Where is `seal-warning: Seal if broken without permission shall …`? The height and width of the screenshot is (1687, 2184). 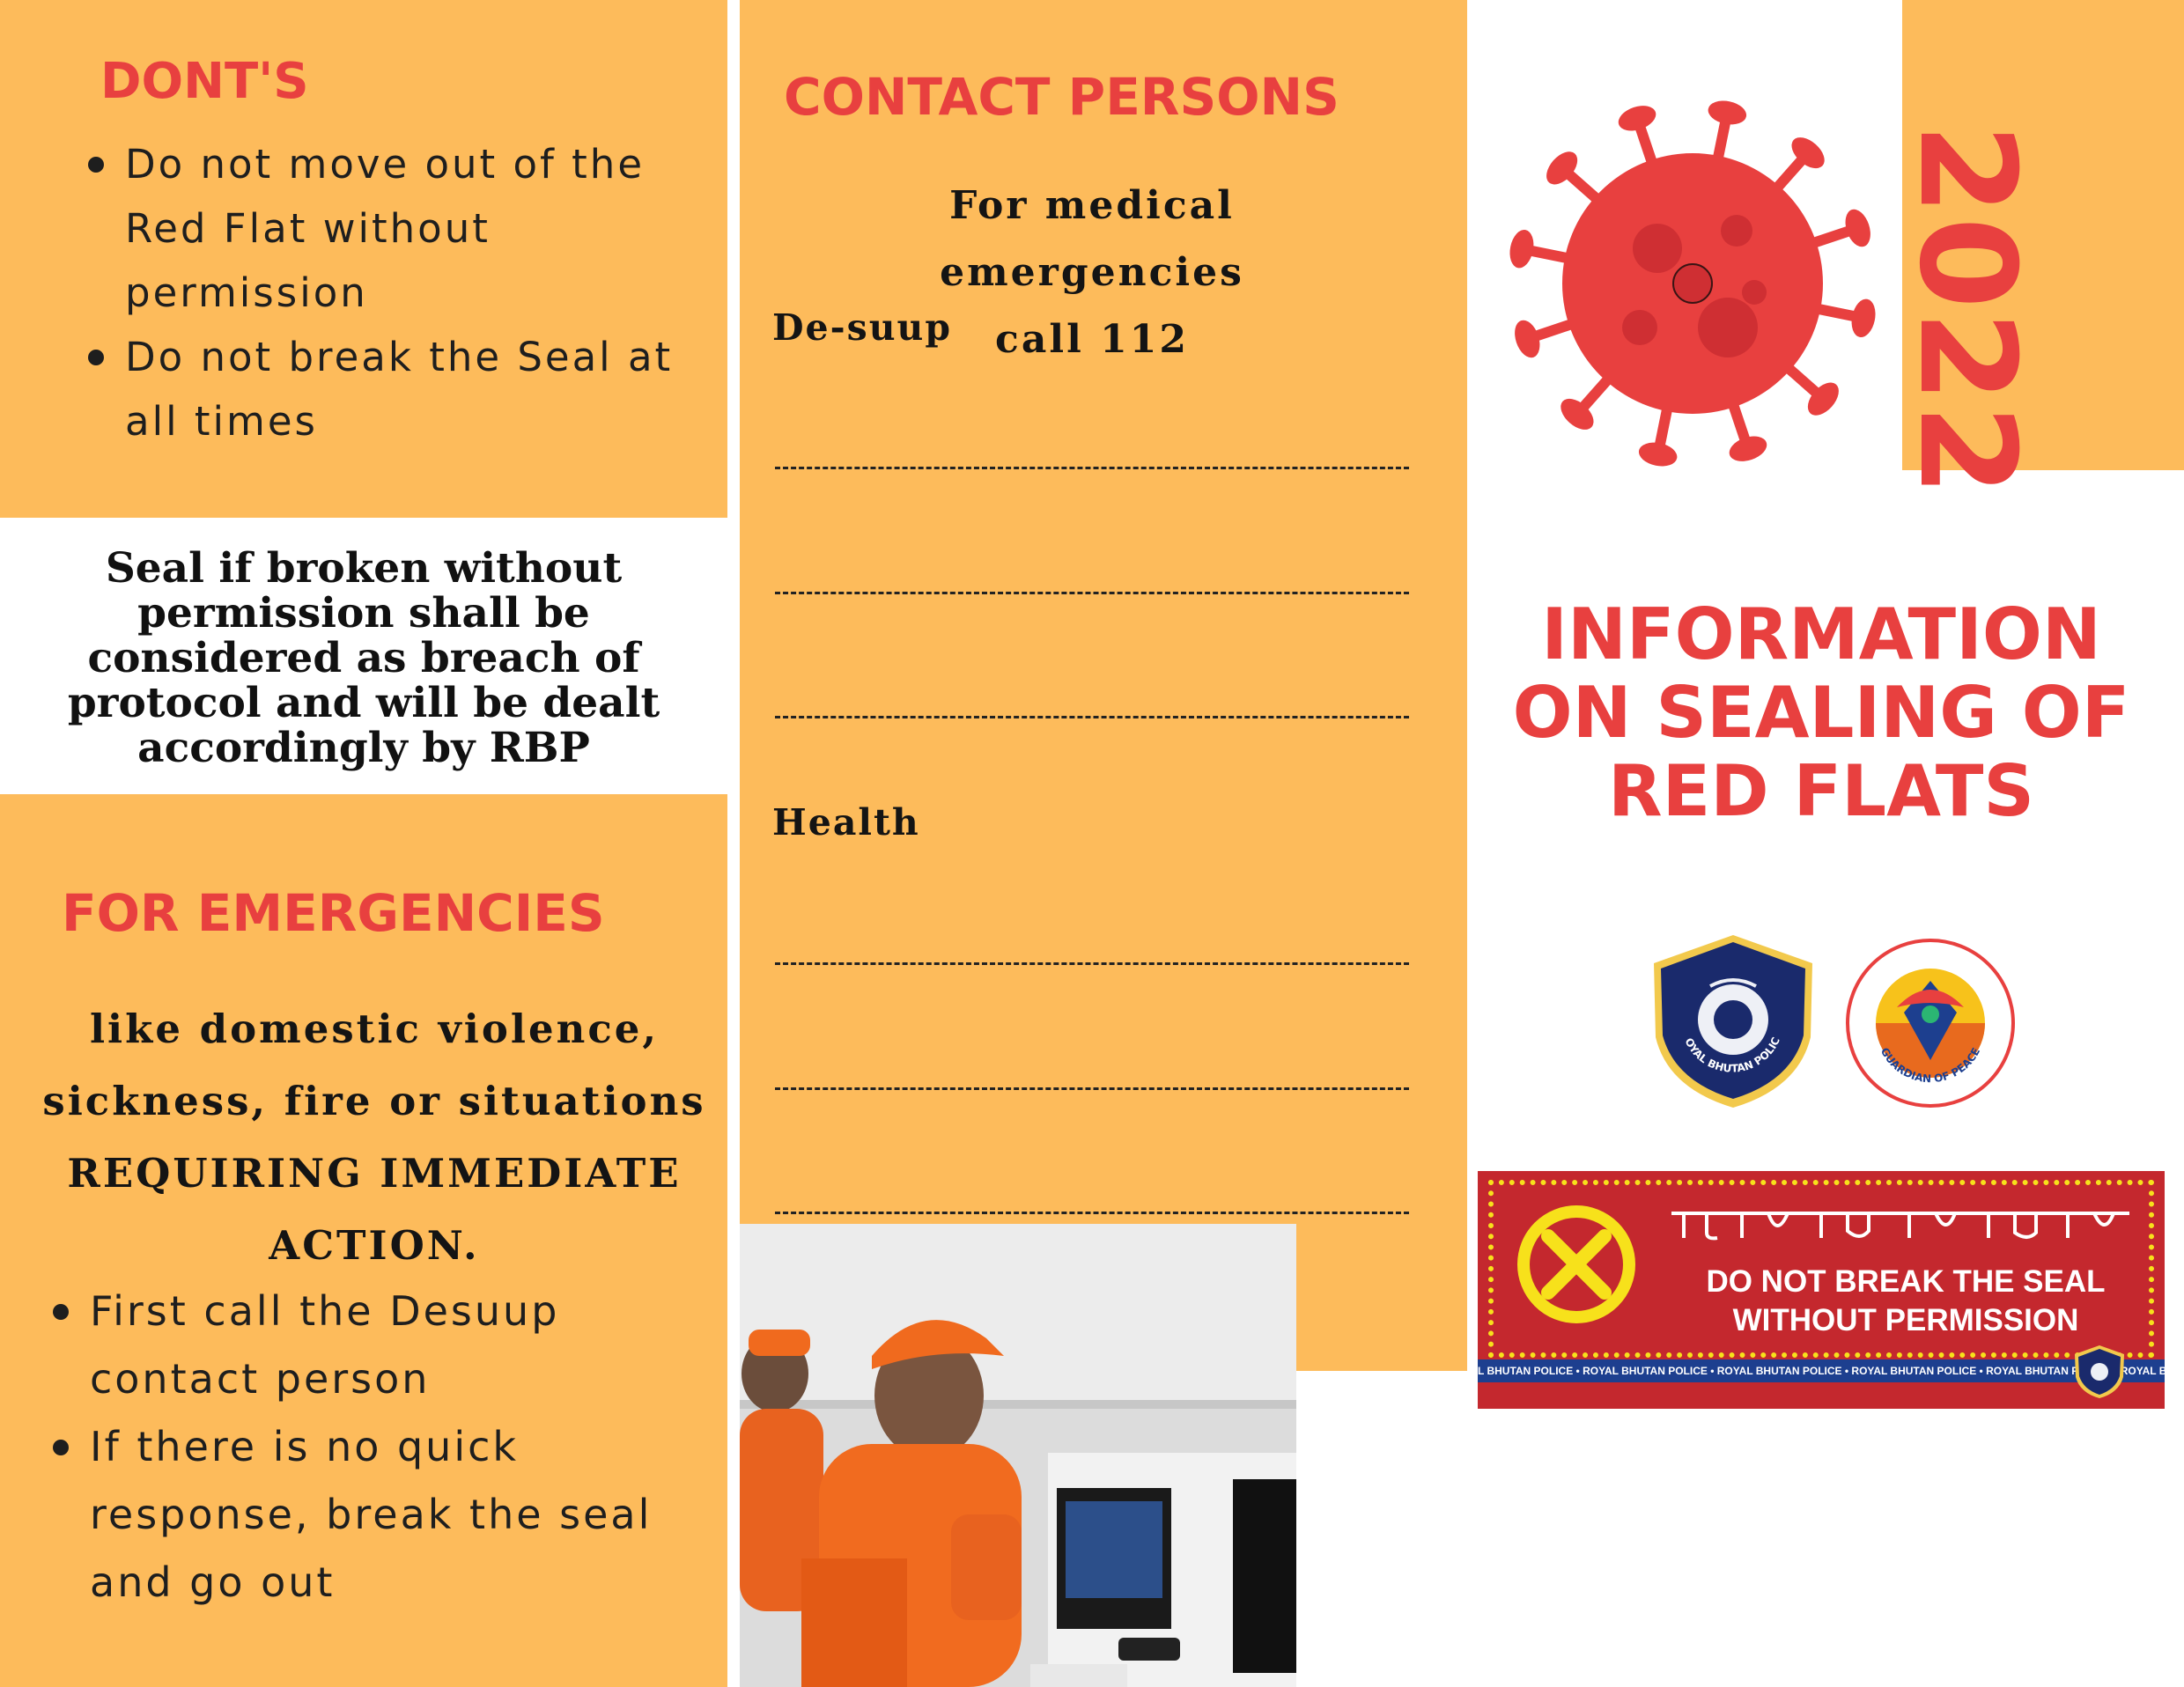 seal-warning: Seal if broken without permission shall … is located at coordinates (363, 658).